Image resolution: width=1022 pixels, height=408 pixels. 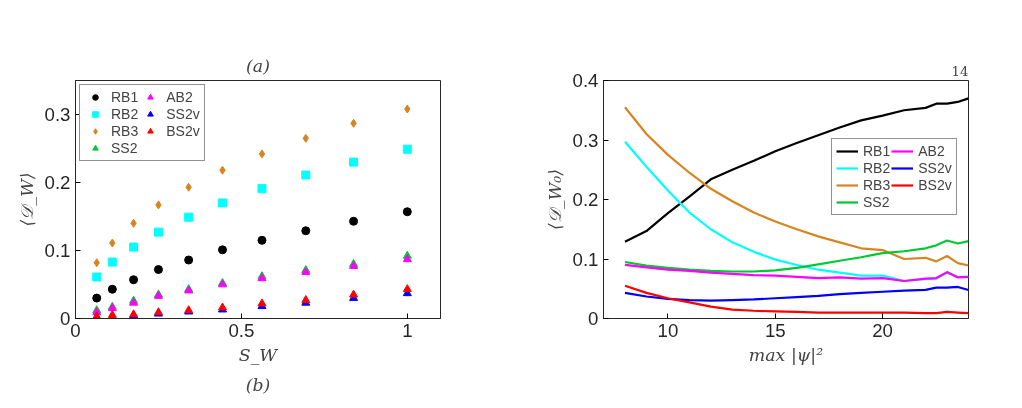 What do you see at coordinates (258, 354) in the screenshot?
I see `x-axis-title: S_W` at bounding box center [258, 354].